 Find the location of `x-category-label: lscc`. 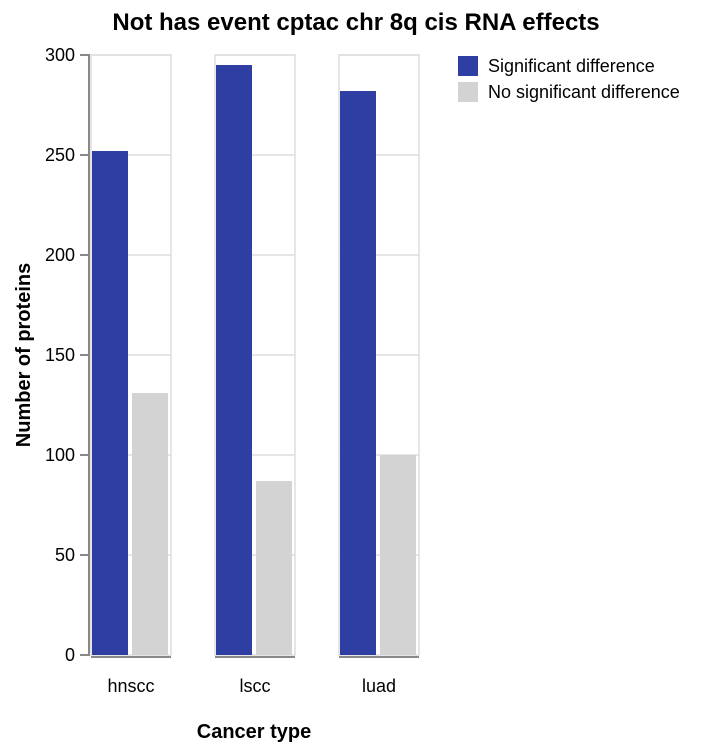

x-category-label: lscc is located at coordinates (255, 686).